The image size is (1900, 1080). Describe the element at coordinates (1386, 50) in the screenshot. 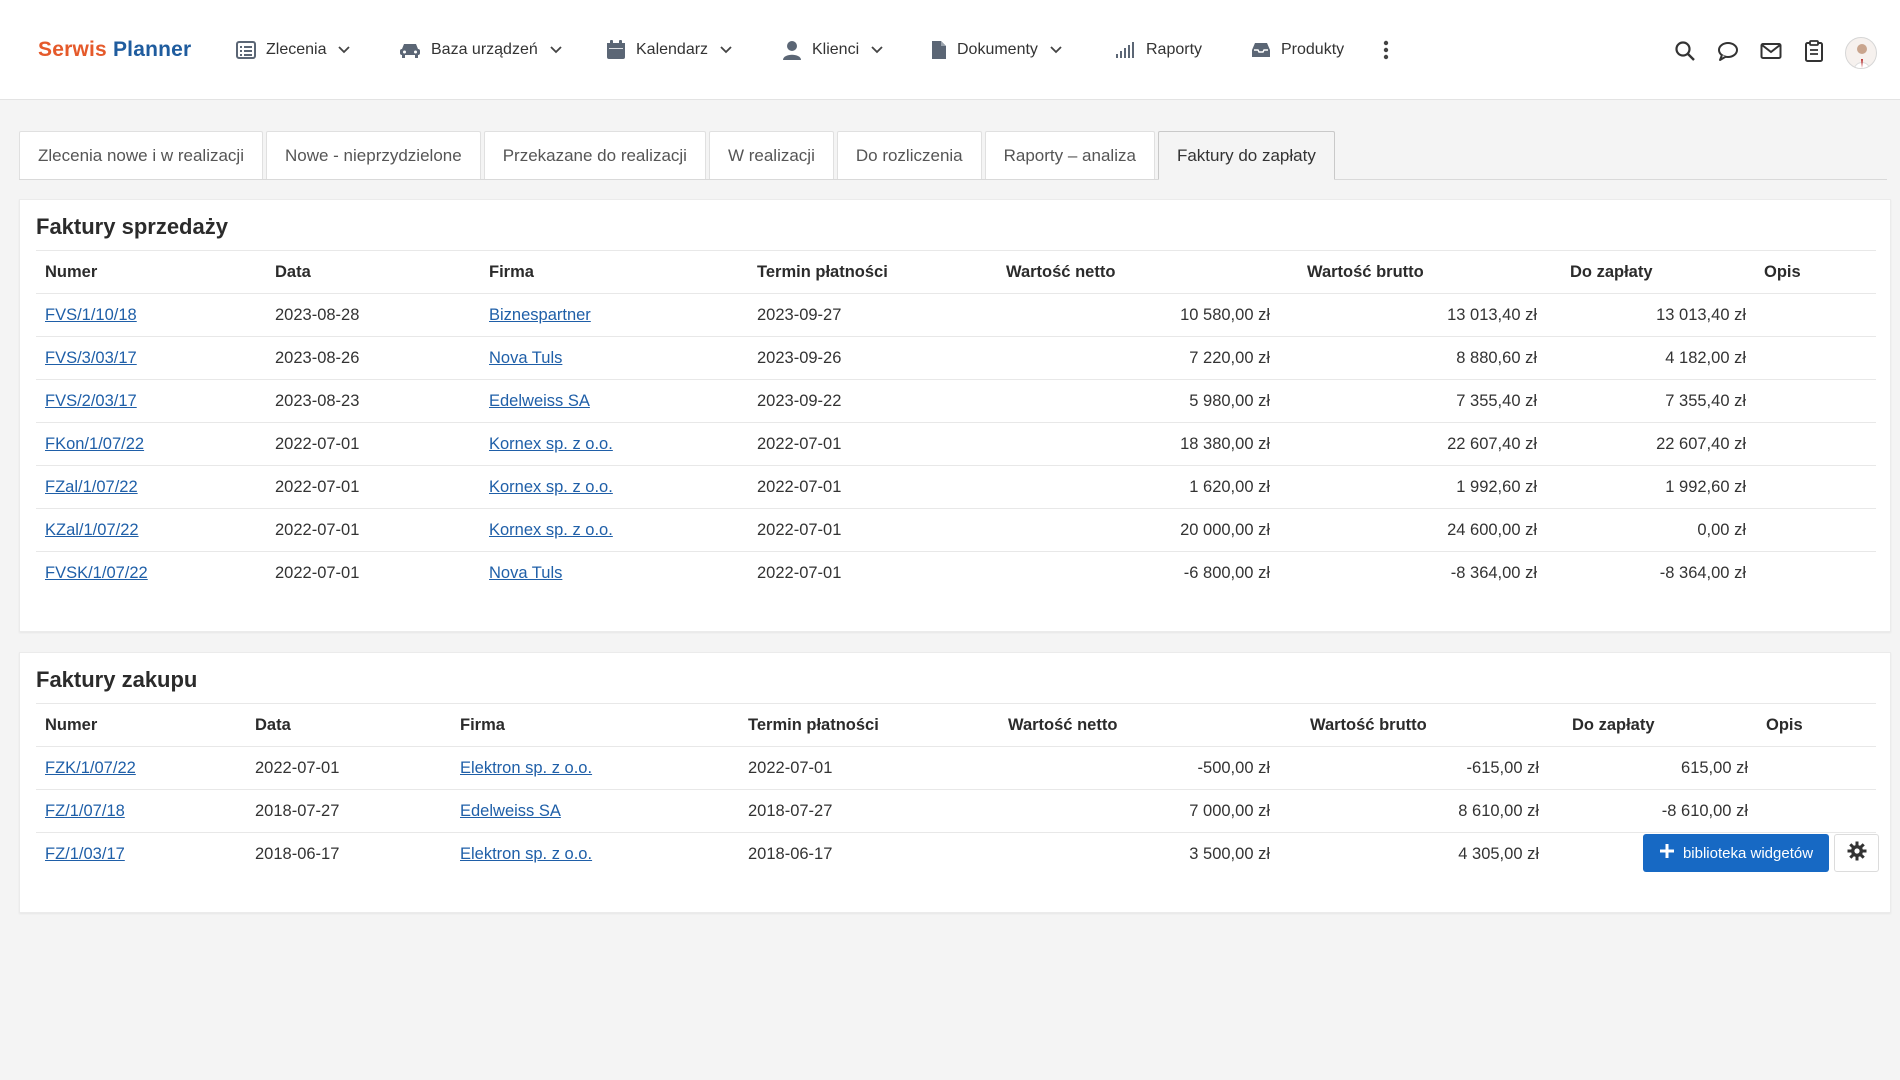

I see `more-menu-button` at that location.